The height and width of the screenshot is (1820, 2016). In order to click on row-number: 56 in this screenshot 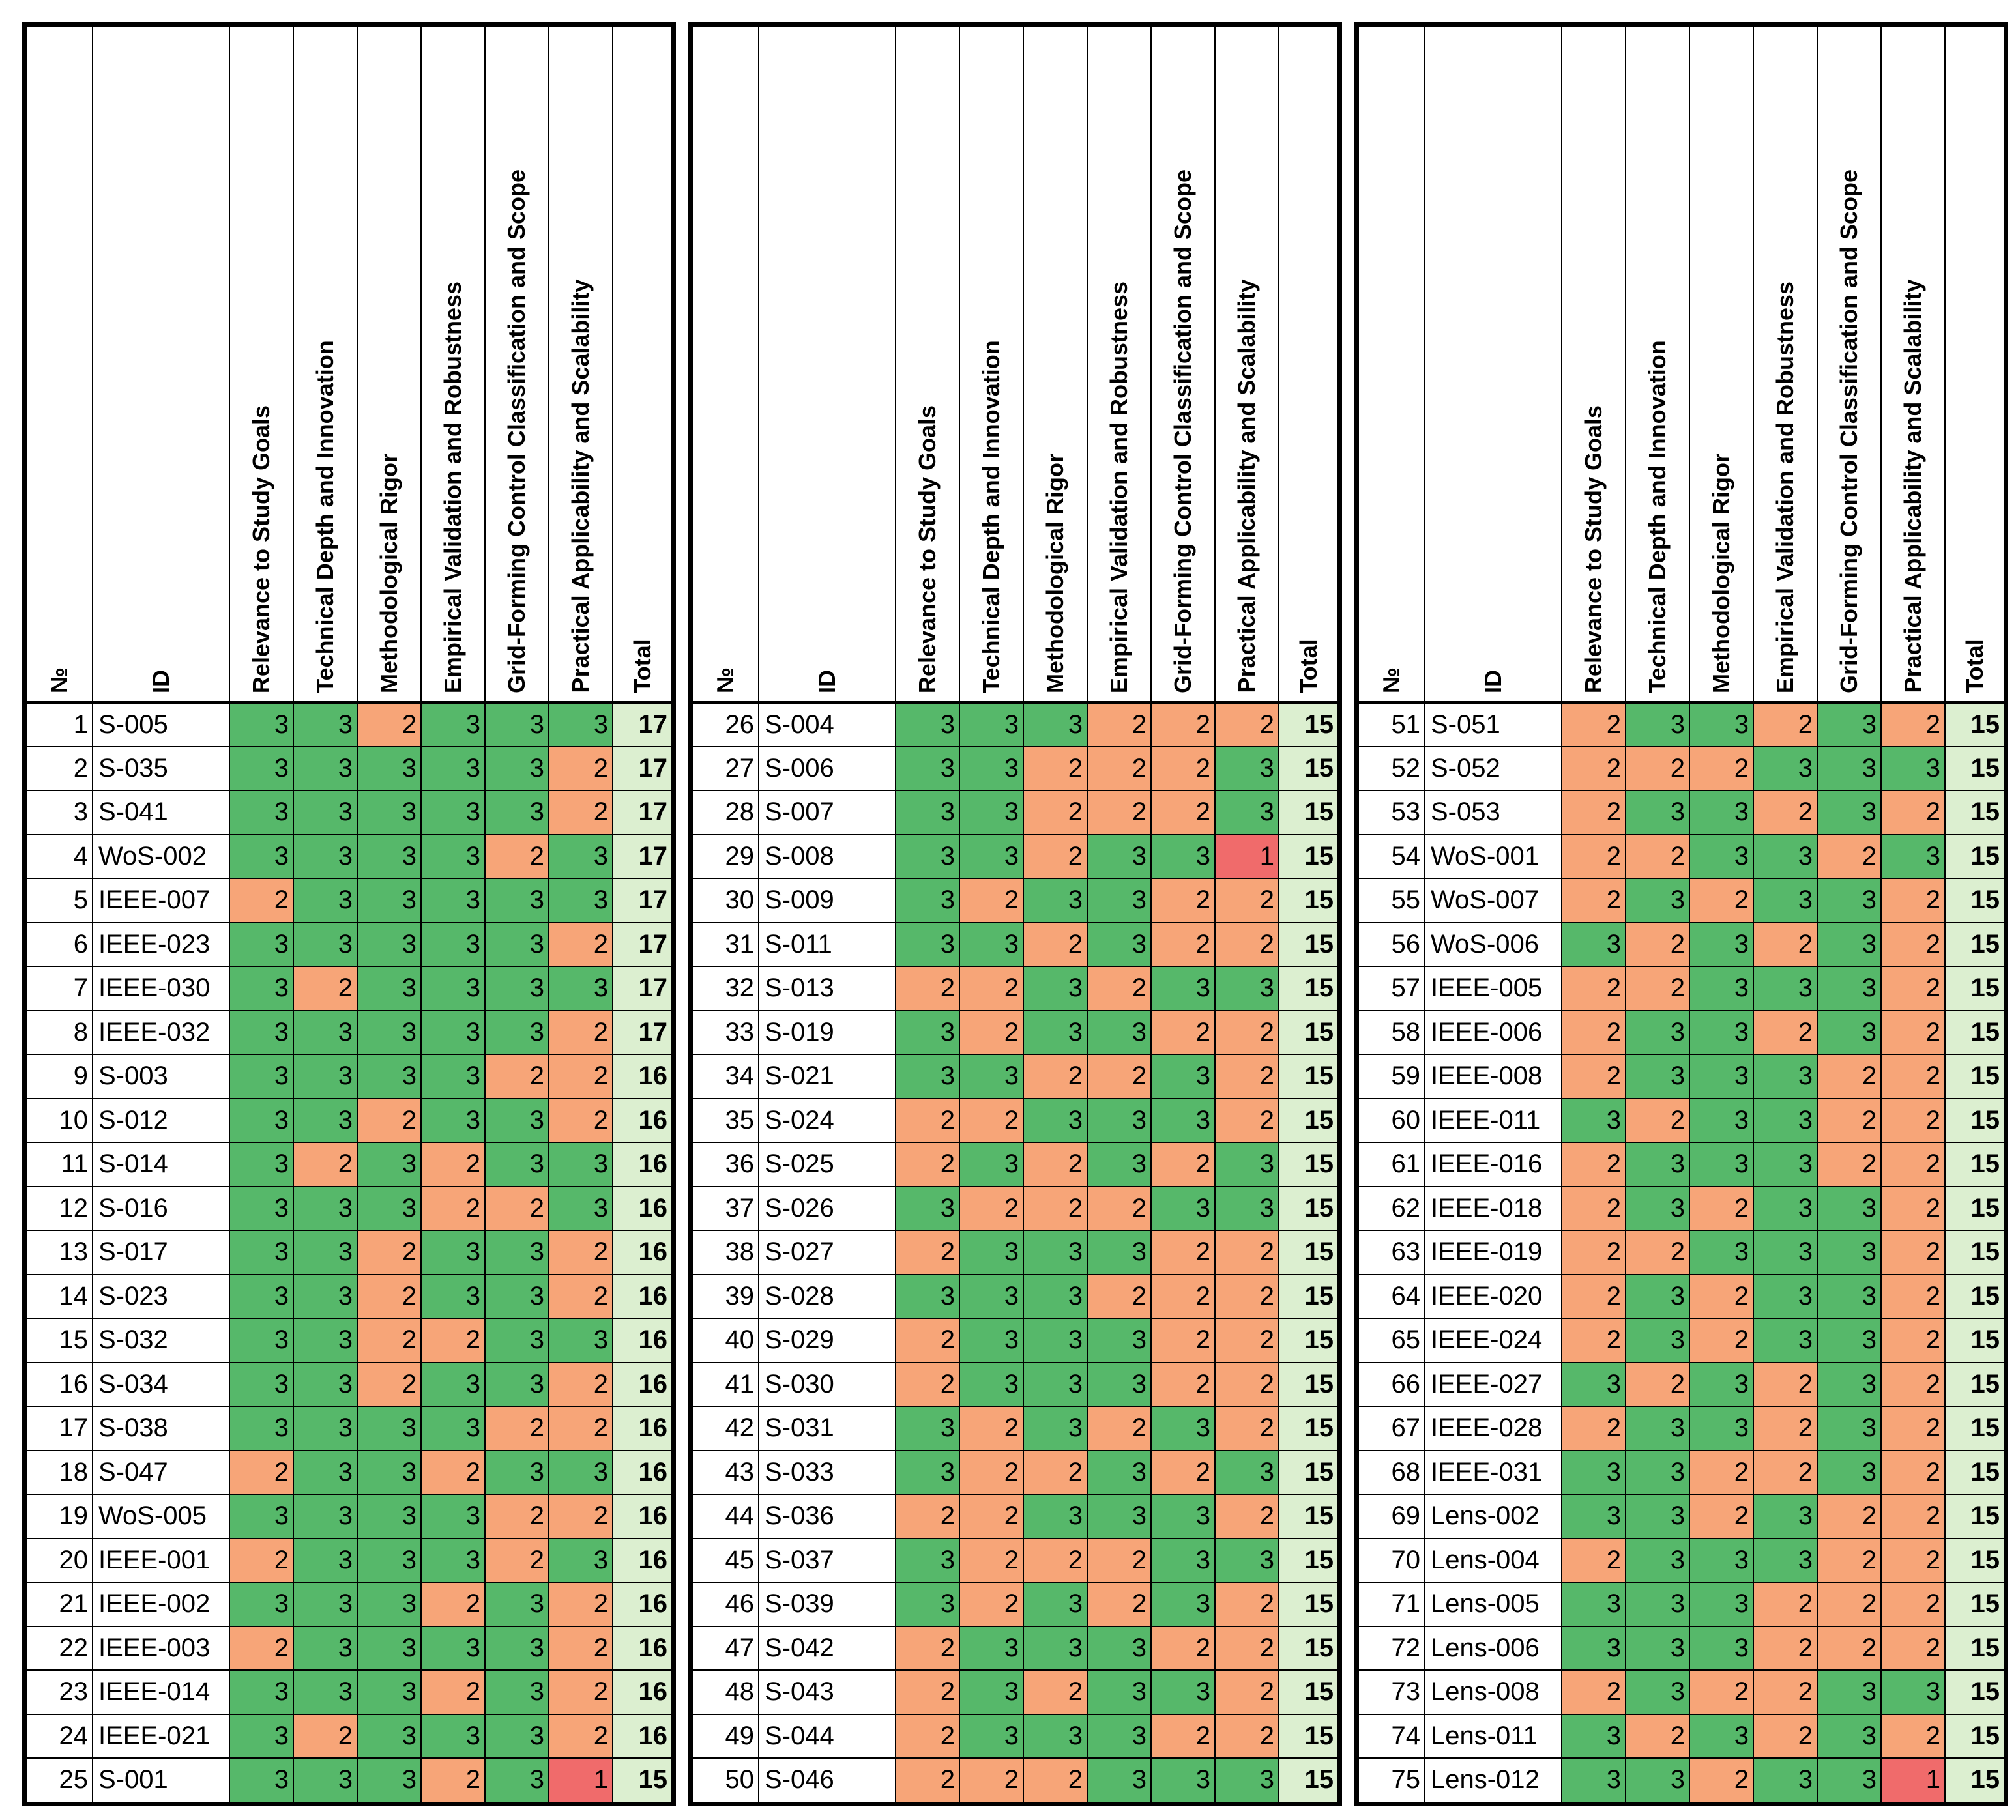, I will do `click(1391, 944)`.